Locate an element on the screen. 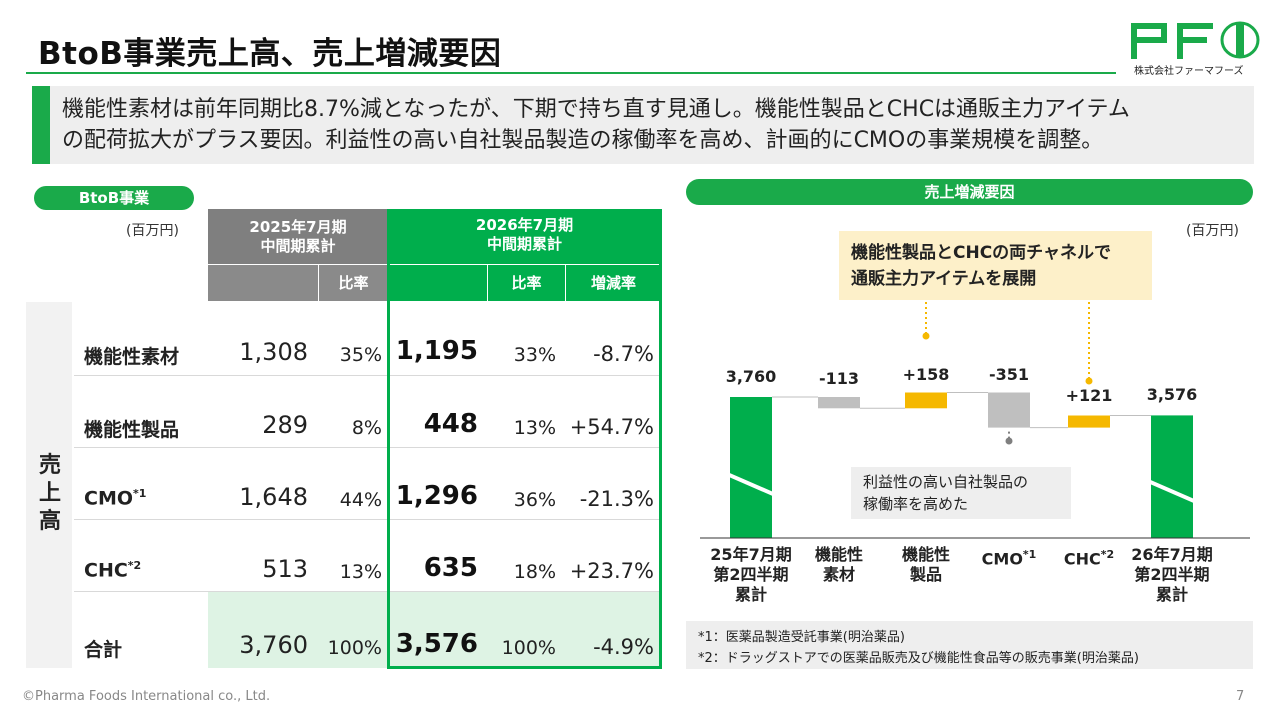 The width and height of the screenshot is (1280, 720). prev-ratio: 44% is located at coordinates (360, 500).